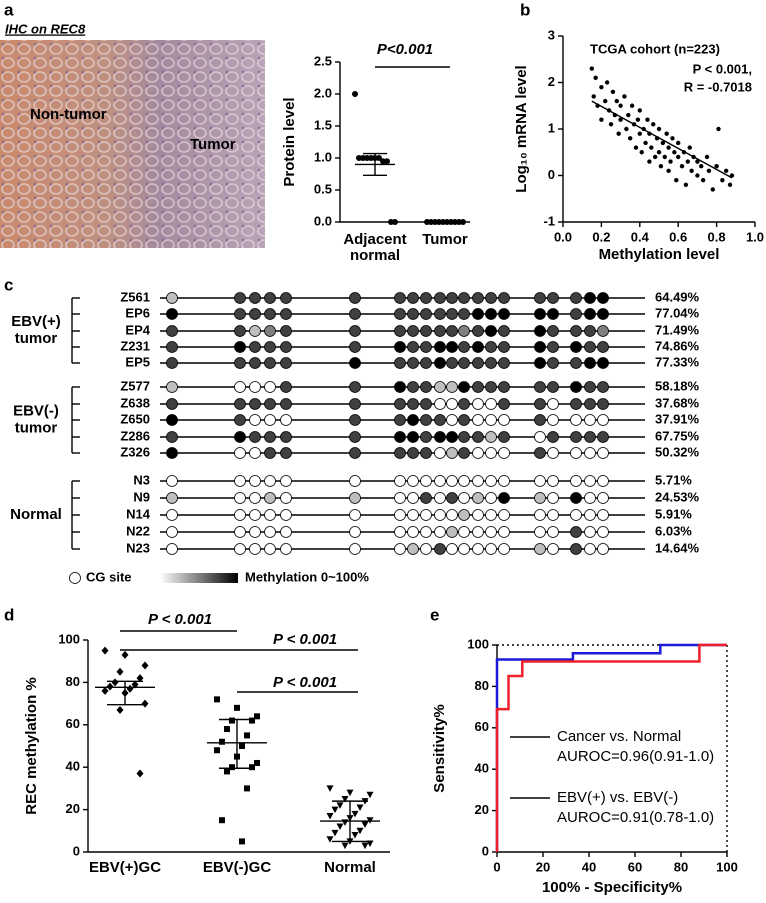 The width and height of the screenshot is (766, 903). I want to click on methylation-percent: 58.18%, so click(677, 385).